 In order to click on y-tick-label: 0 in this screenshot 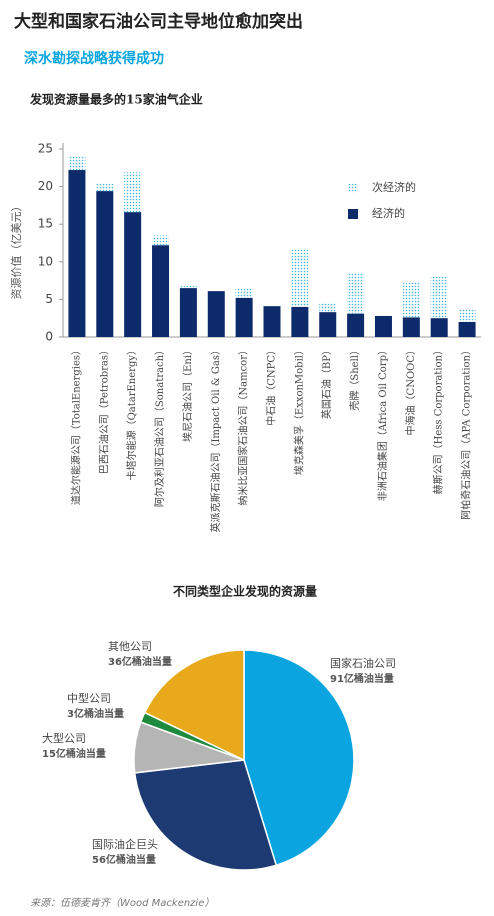, I will do `click(49, 337)`.